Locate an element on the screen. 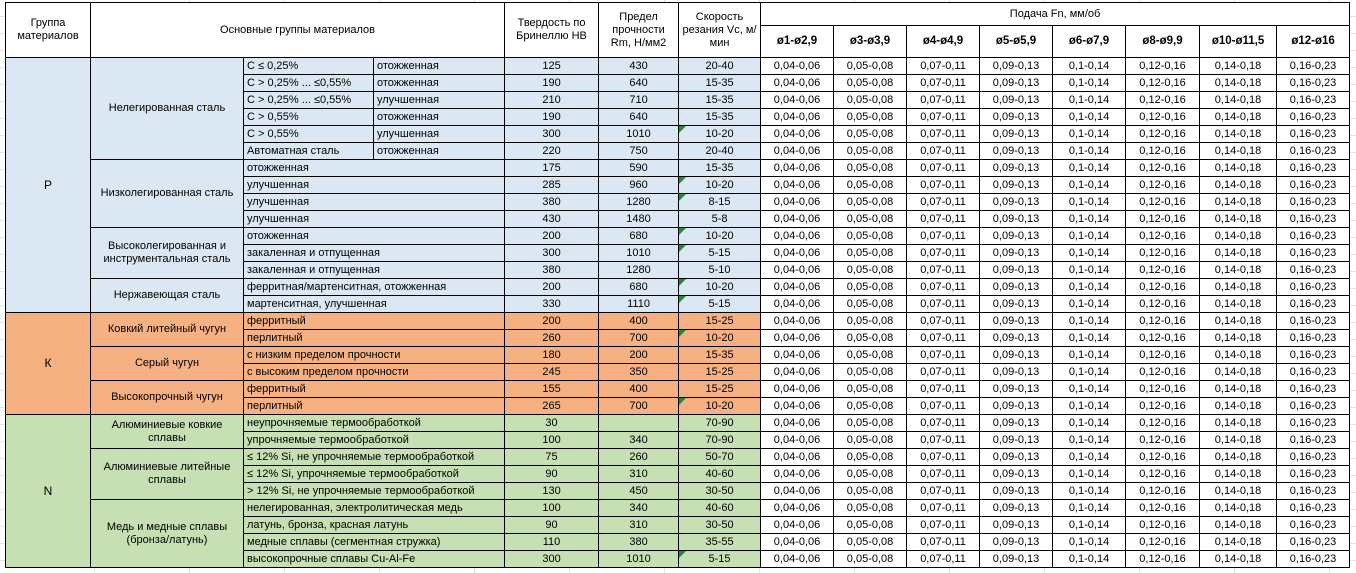  header-main-material-groups: Основные группы материалов is located at coordinates (297, 30).